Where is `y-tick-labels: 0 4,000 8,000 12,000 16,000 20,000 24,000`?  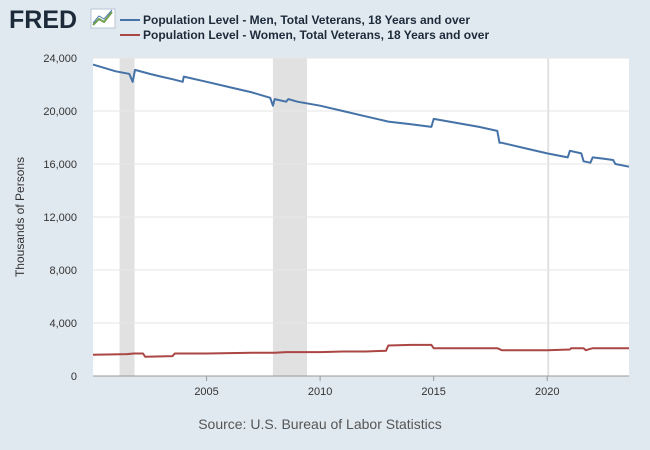
y-tick-labels: 0 4,000 8,000 12,000 16,000 20,000 24,000 is located at coordinates (60, 218).